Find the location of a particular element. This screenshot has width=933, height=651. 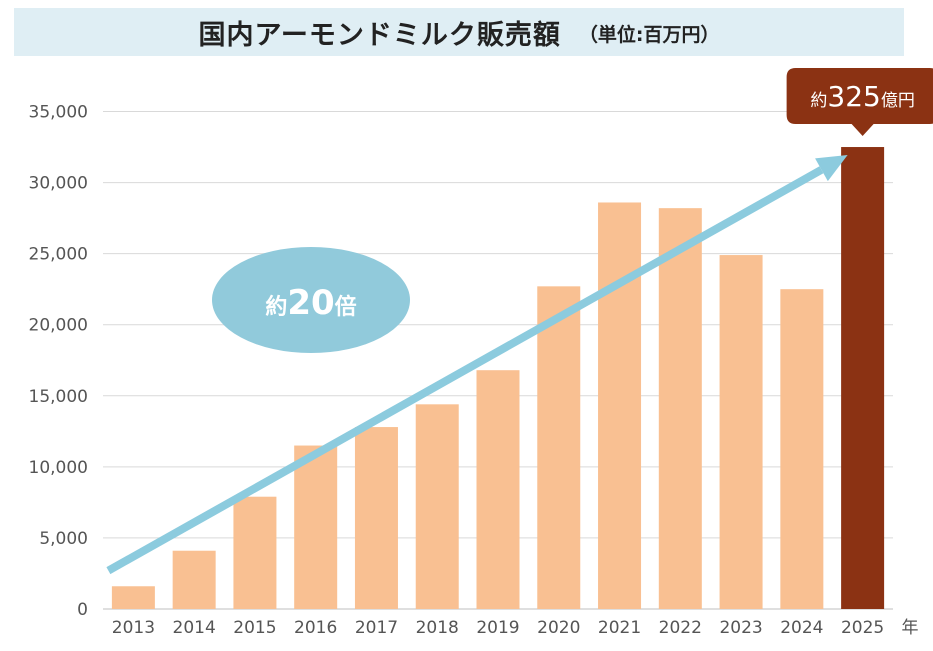

y-tick-label: 5,000 is located at coordinates (63, 539).